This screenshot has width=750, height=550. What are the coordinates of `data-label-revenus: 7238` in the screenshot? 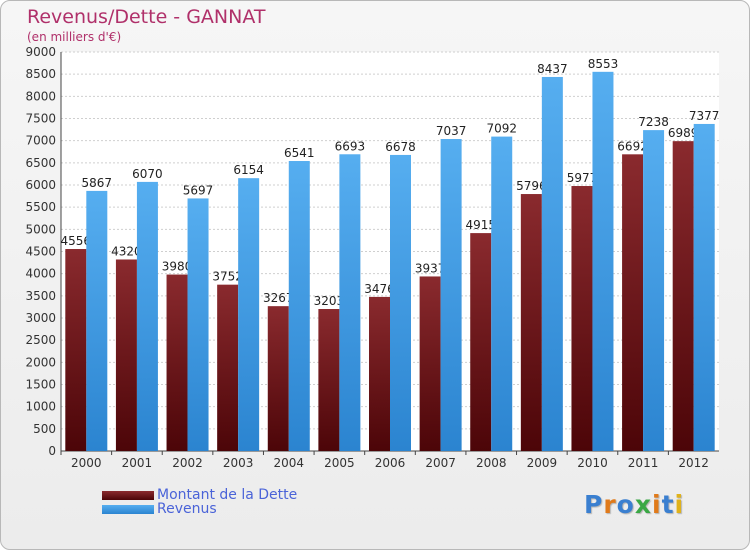 It's located at (653, 122).